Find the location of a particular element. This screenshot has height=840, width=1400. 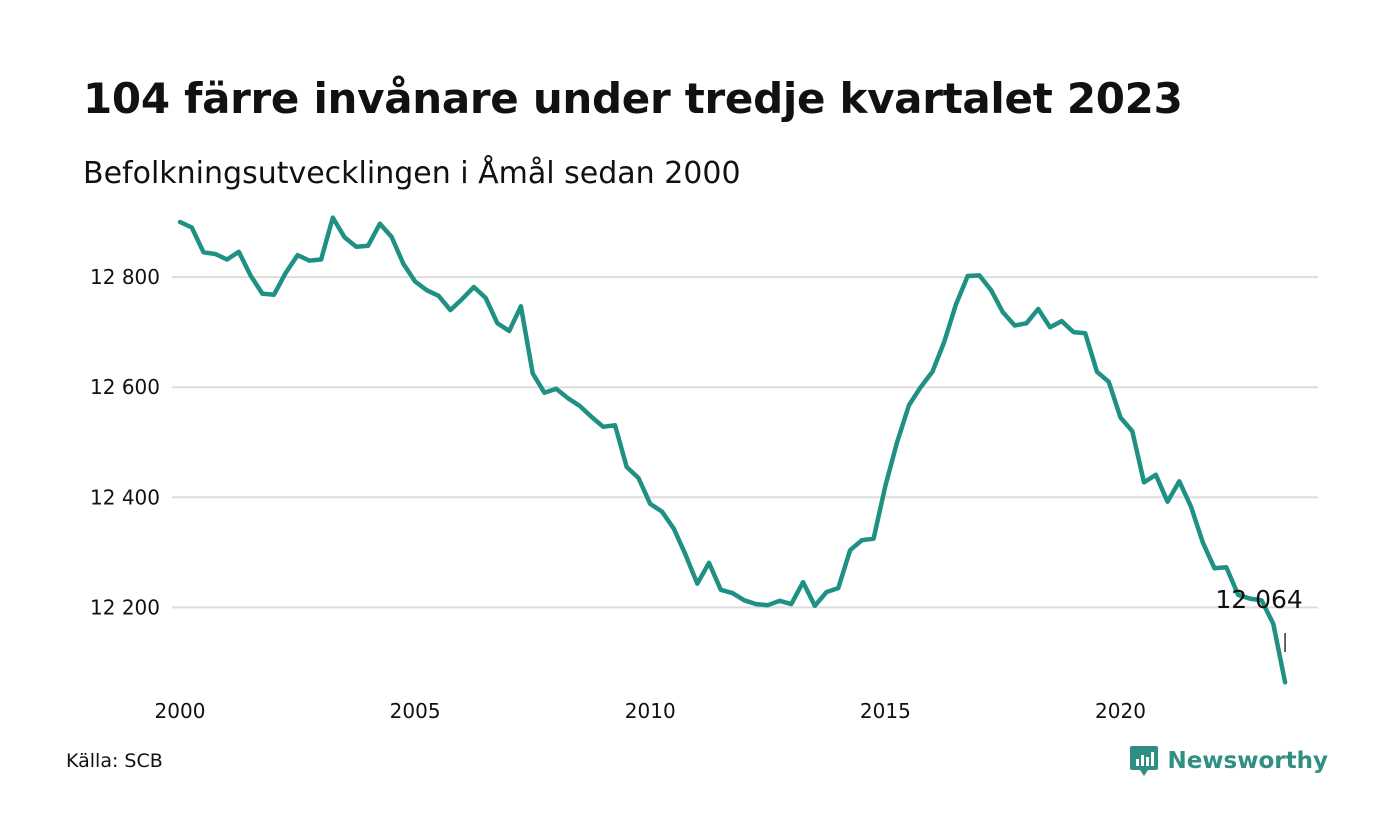

x-tick-label: 2000 is located at coordinates (180, 711).